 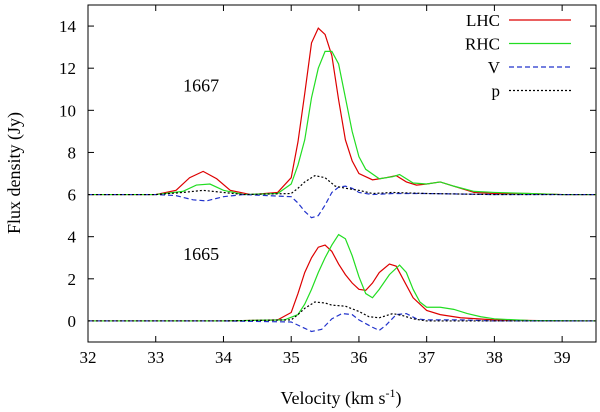 What do you see at coordinates (72, 195) in the screenshot?
I see `y-tick-label: 6` at bounding box center [72, 195].